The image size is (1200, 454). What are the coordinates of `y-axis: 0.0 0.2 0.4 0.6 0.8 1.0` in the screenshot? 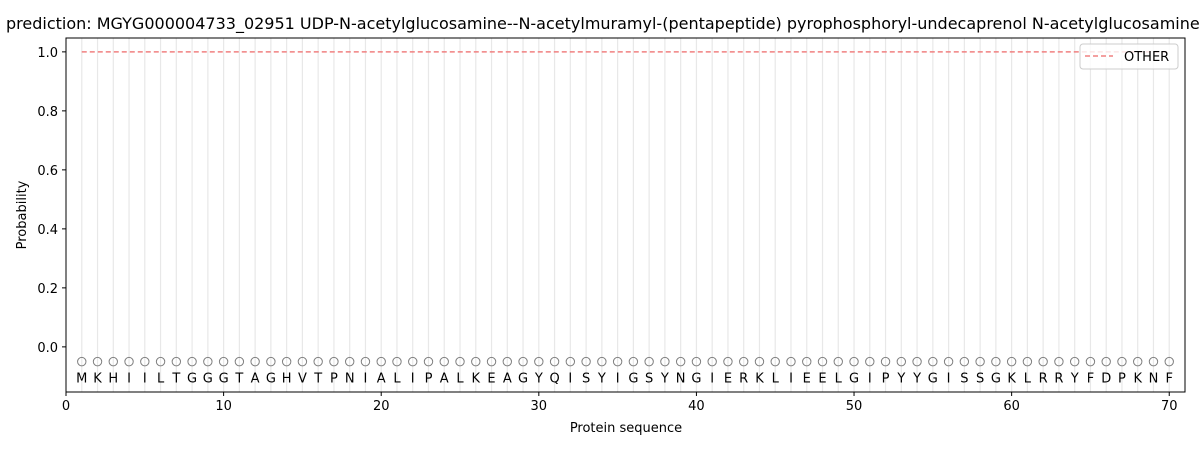 It's located at (51, 201).